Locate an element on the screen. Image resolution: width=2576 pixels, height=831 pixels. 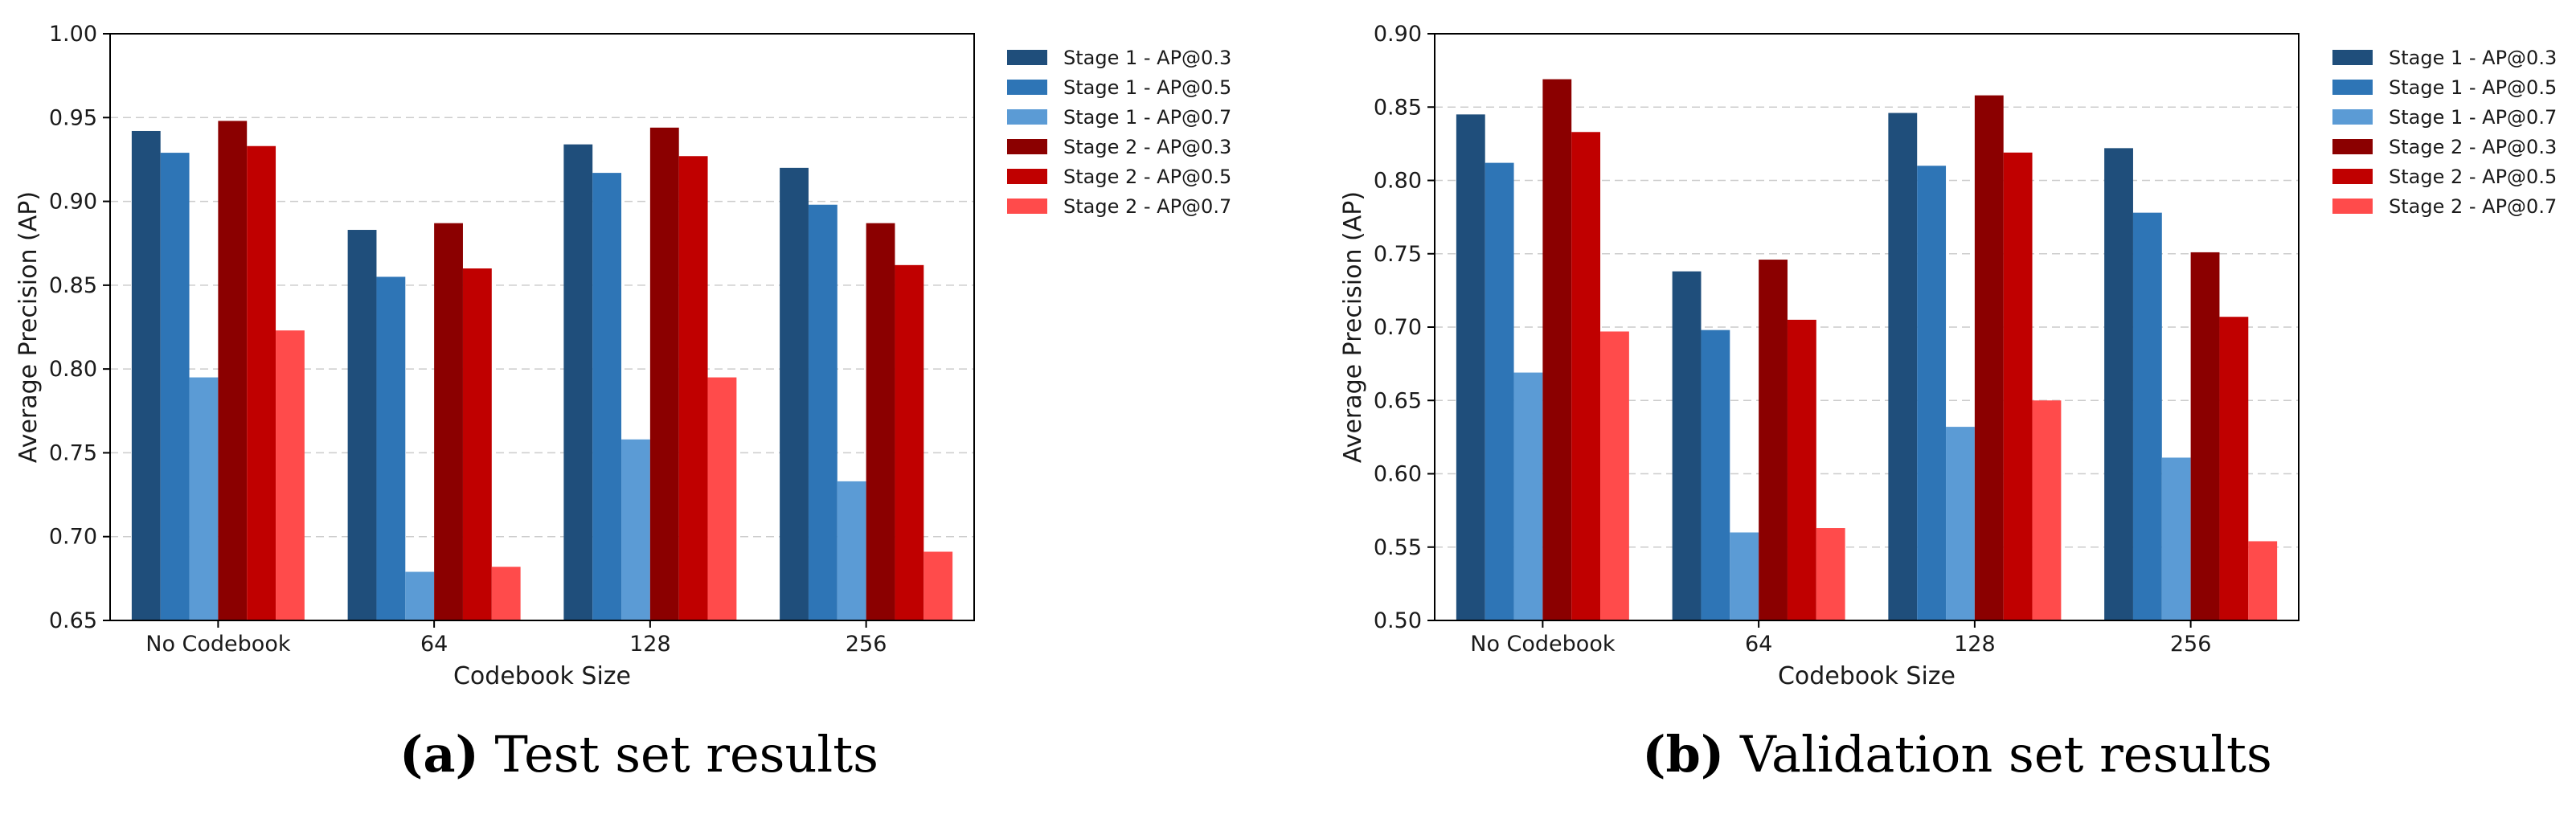
caption: (a) Test set results is located at coordinates (638, 754).